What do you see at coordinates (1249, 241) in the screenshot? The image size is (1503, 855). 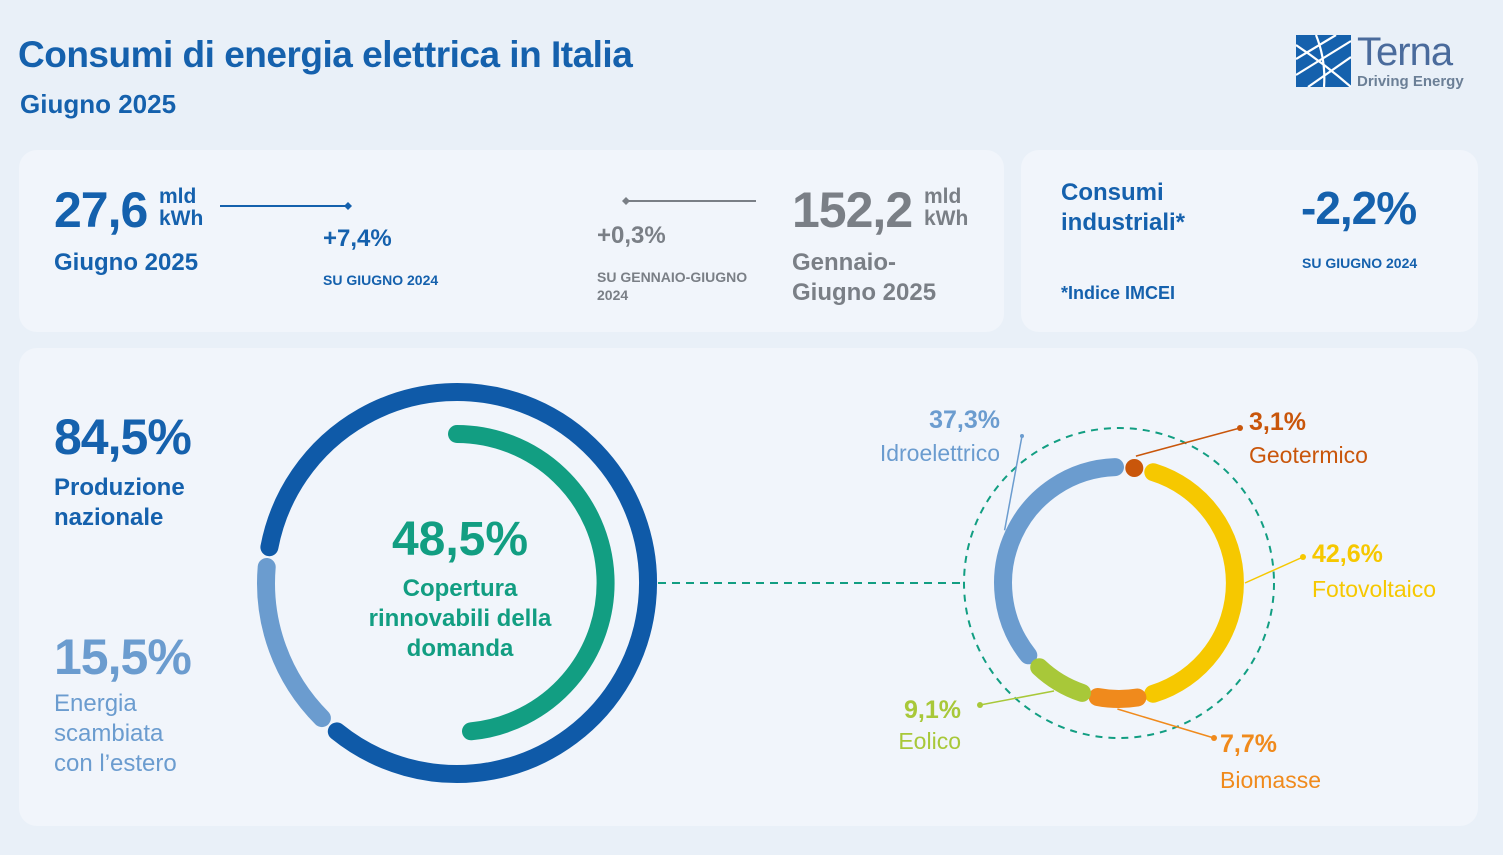 I see `industrial-consumption-card` at bounding box center [1249, 241].